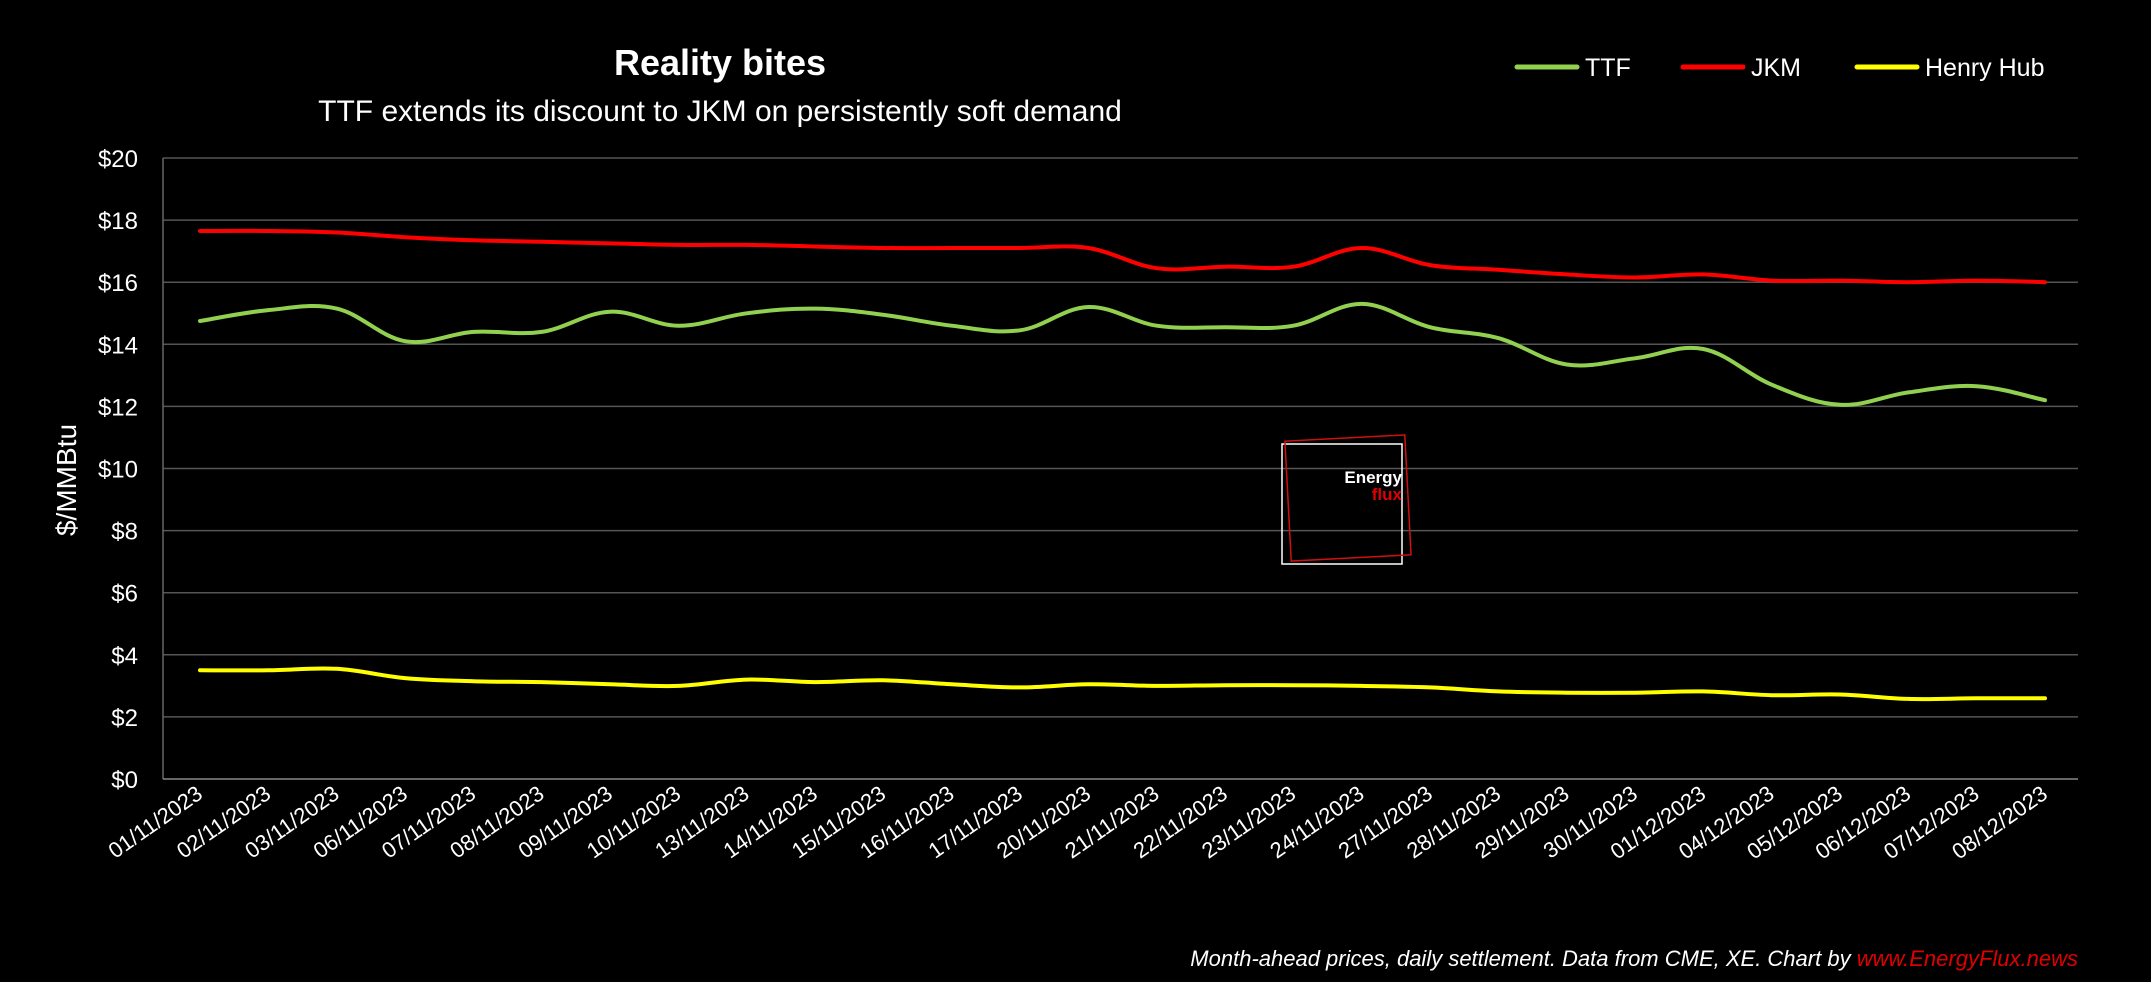 The height and width of the screenshot is (982, 2151). I want to click on legend: TTF JKM Henry Hub, so click(1779, 68).